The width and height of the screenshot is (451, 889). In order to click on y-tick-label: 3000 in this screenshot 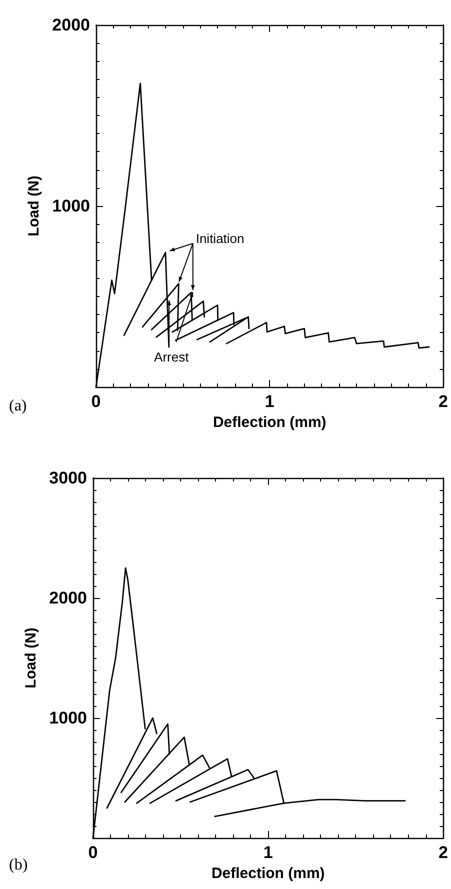, I will do `click(68, 478)`.